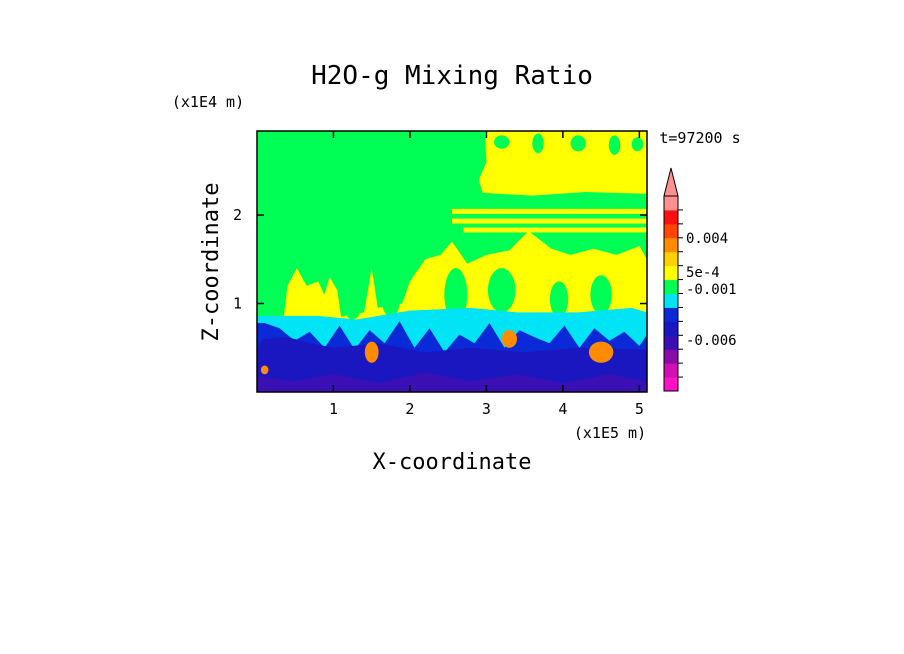 Image resolution: width=904 pixels, height=654 pixels. What do you see at coordinates (452, 76) in the screenshot?
I see `chart-title: H2O-g Mixing Ratio` at bounding box center [452, 76].